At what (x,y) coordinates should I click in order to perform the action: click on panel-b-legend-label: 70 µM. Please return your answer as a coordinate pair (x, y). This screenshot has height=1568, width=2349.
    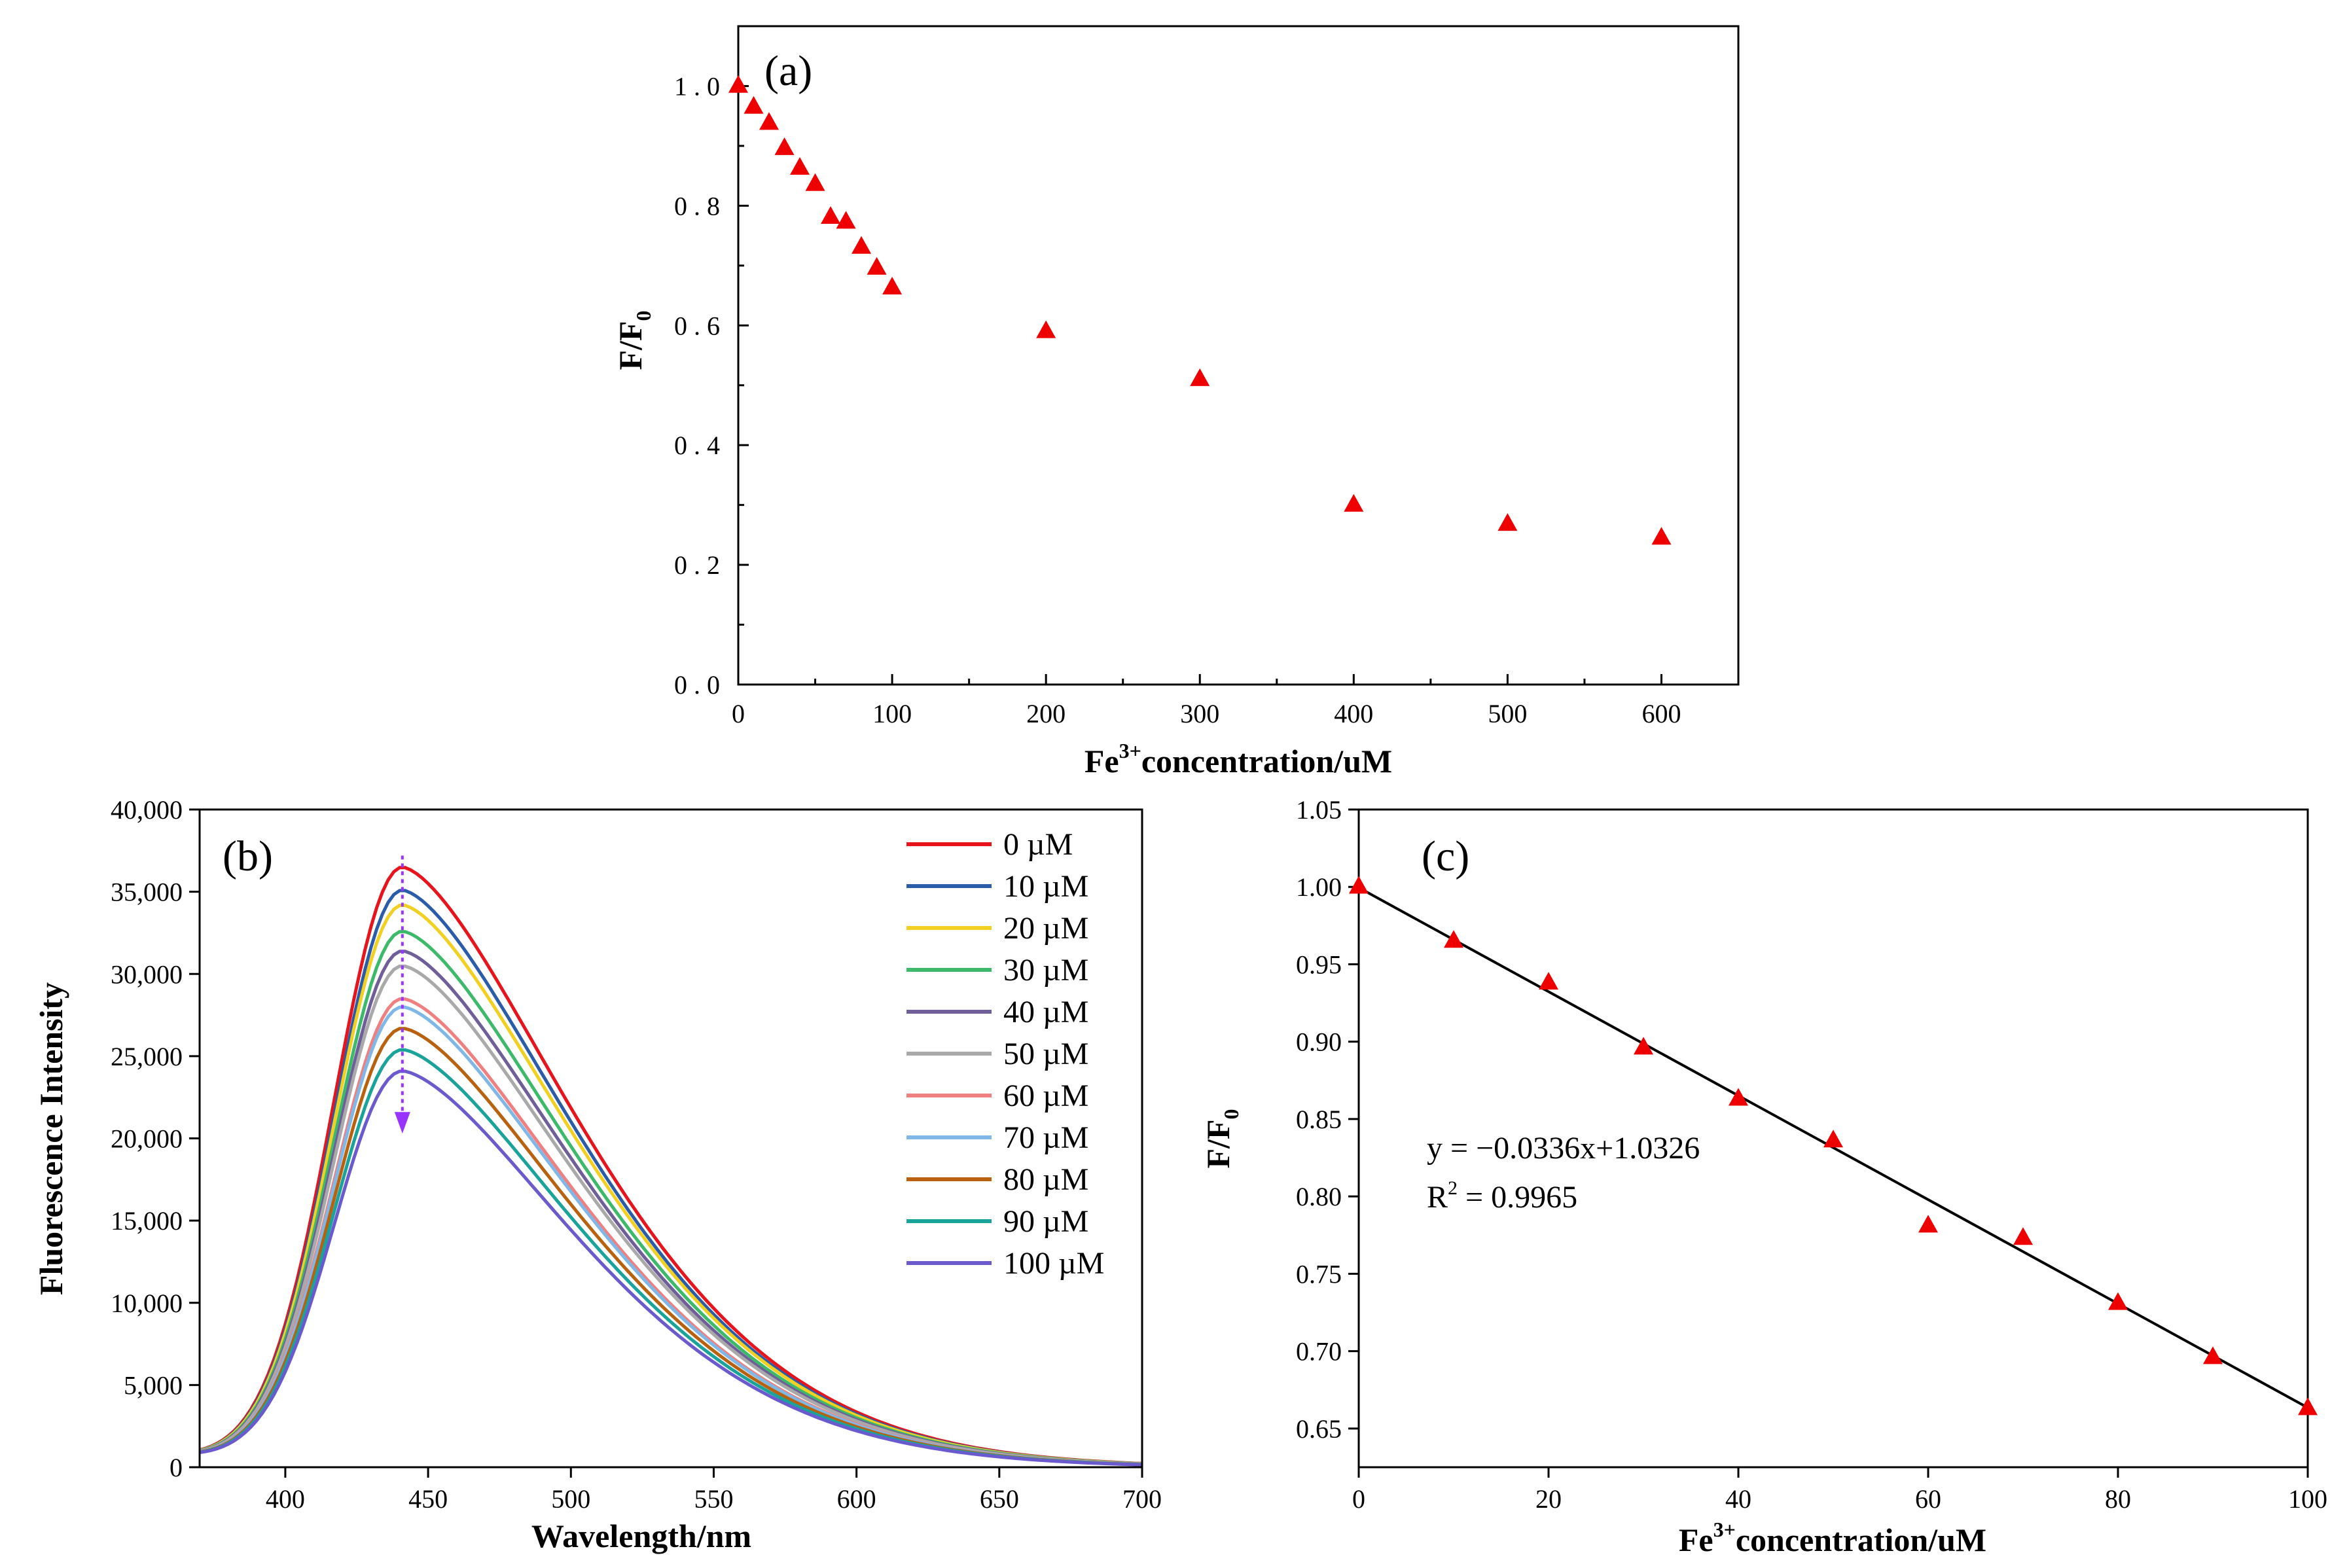
    Looking at the image, I should click on (1045, 1137).